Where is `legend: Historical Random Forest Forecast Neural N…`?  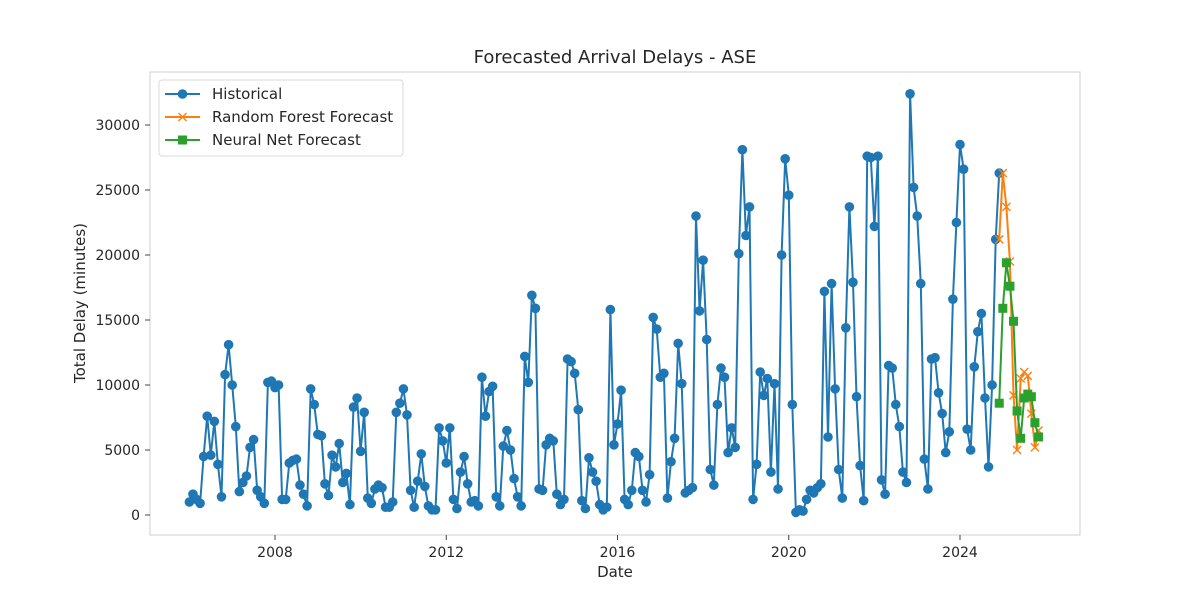
legend: Historical Random Forest Forecast Neural N… is located at coordinates (281, 118).